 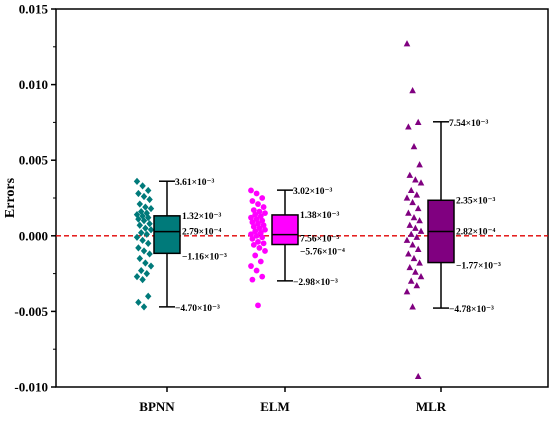 What do you see at coordinates (33, 235) in the screenshot?
I see `y-tick-label: 0.000` at bounding box center [33, 235].